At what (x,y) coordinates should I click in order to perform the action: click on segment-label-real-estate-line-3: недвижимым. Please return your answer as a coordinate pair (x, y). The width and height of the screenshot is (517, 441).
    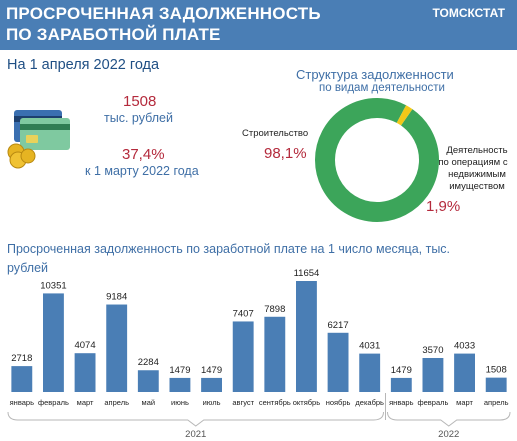
    Looking at the image, I should click on (477, 174).